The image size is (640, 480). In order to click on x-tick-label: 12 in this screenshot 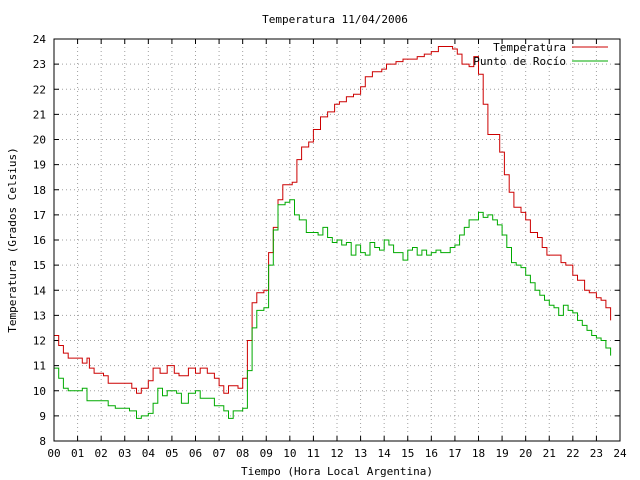, I will do `click(336, 453)`.